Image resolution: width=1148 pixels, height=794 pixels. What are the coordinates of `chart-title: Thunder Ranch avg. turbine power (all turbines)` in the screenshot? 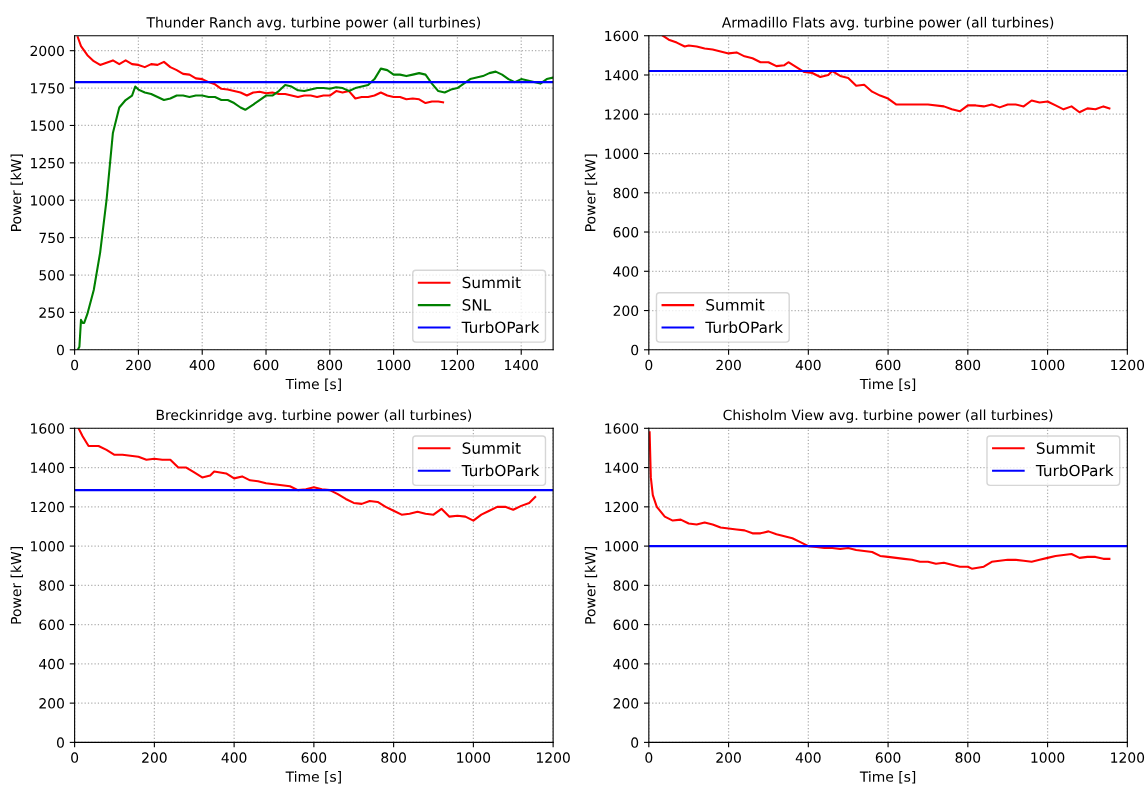 It's located at (313, 23).